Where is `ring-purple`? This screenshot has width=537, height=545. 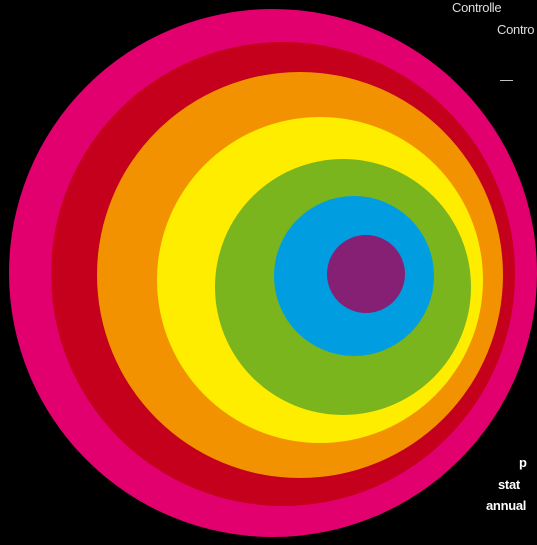
ring-purple is located at coordinates (366, 274).